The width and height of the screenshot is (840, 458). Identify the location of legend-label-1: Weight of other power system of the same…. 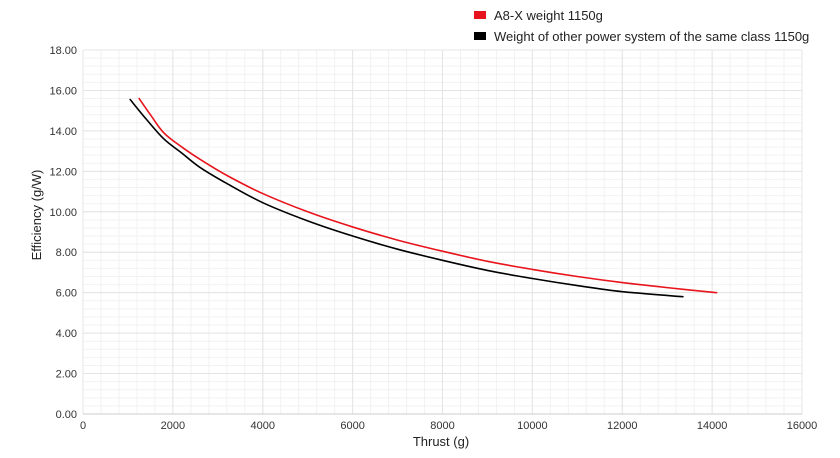
(651, 36).